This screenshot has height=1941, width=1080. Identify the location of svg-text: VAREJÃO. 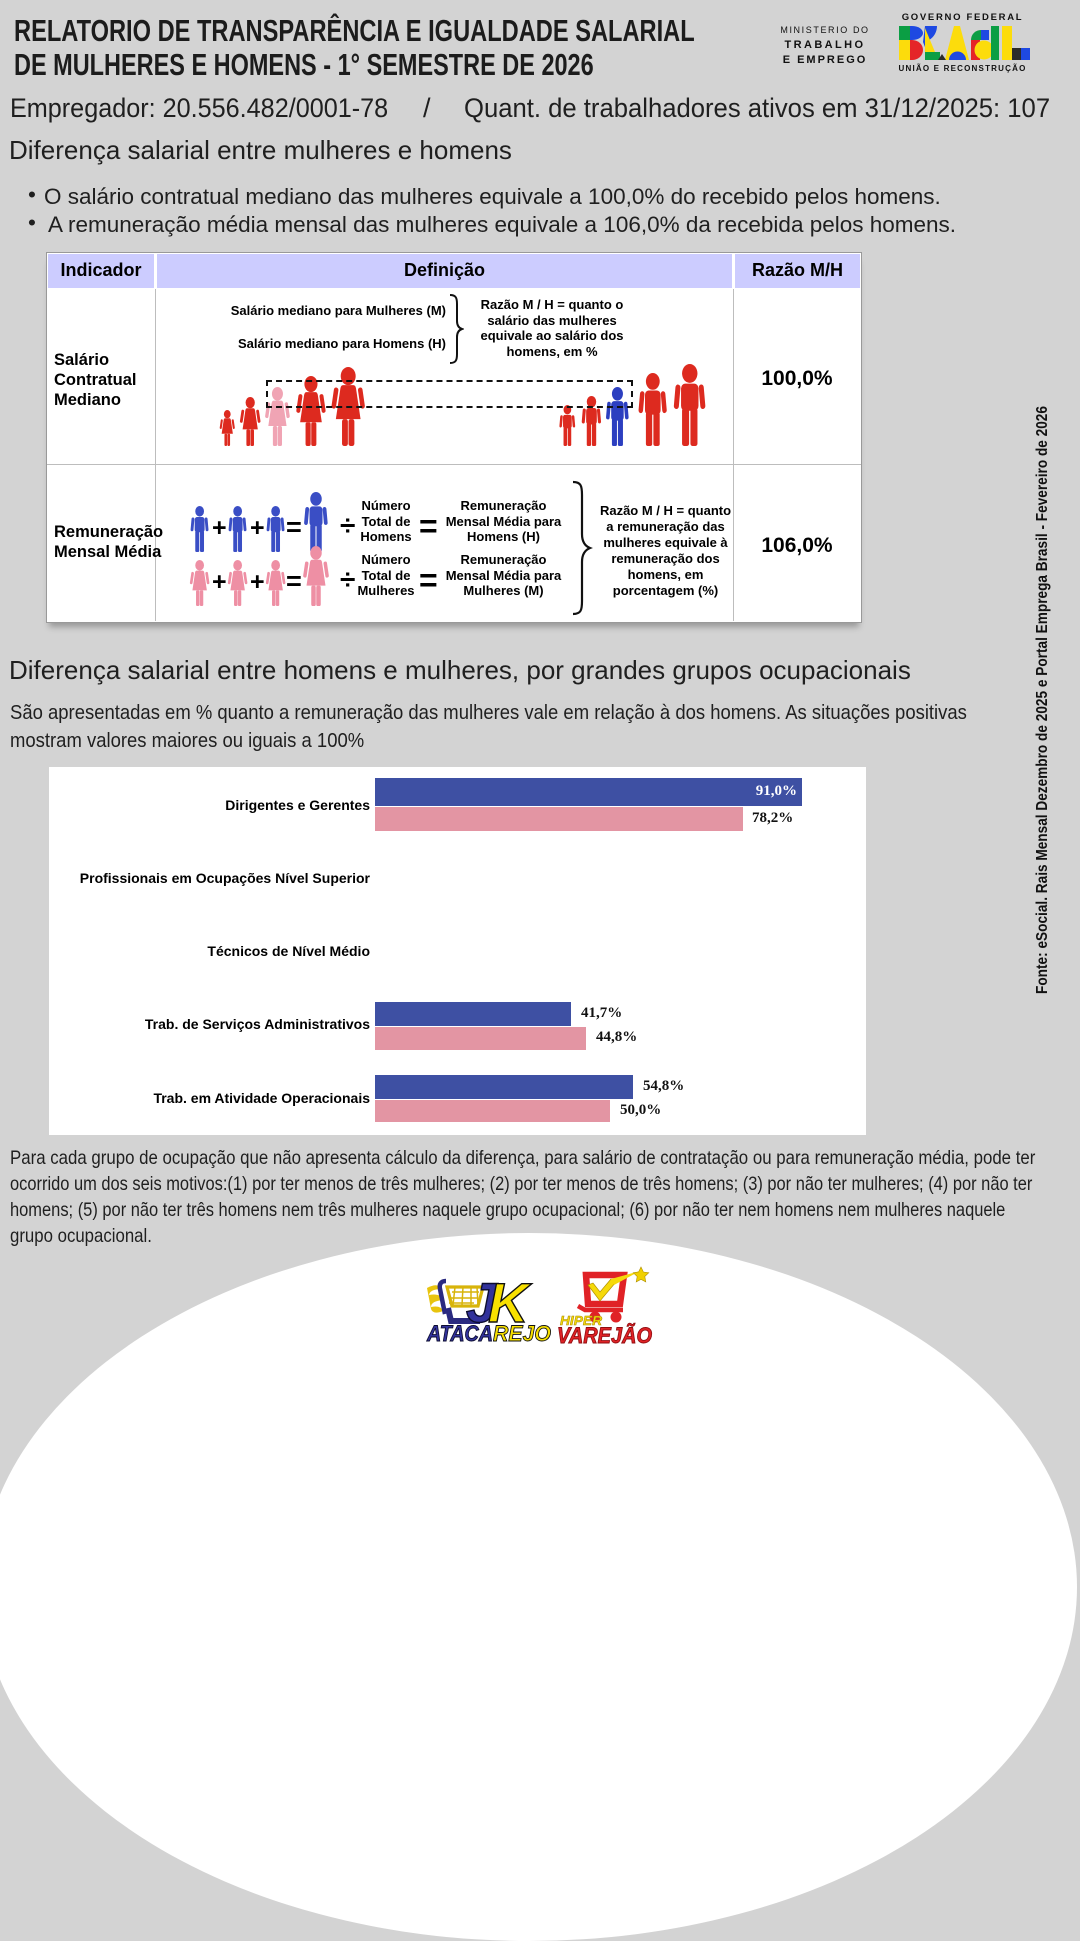
(604, 1335).